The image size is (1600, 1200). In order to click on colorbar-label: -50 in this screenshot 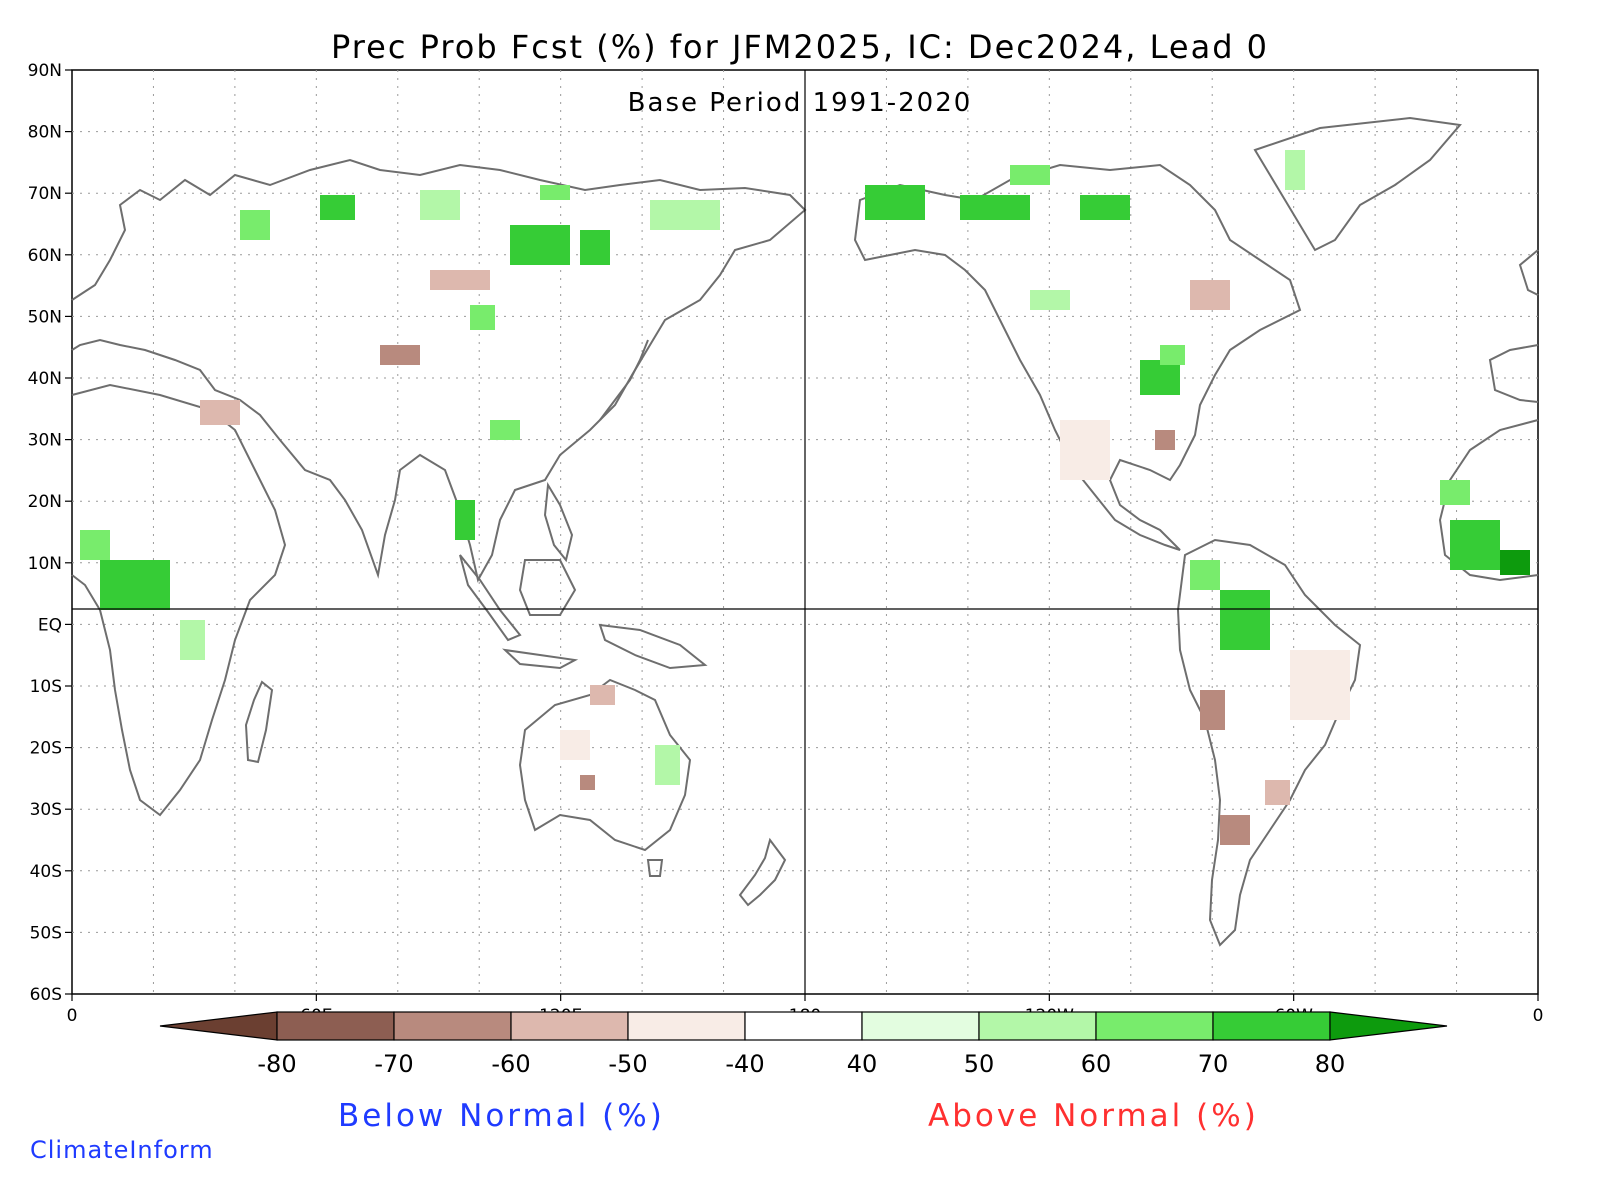, I will do `click(627, 1064)`.